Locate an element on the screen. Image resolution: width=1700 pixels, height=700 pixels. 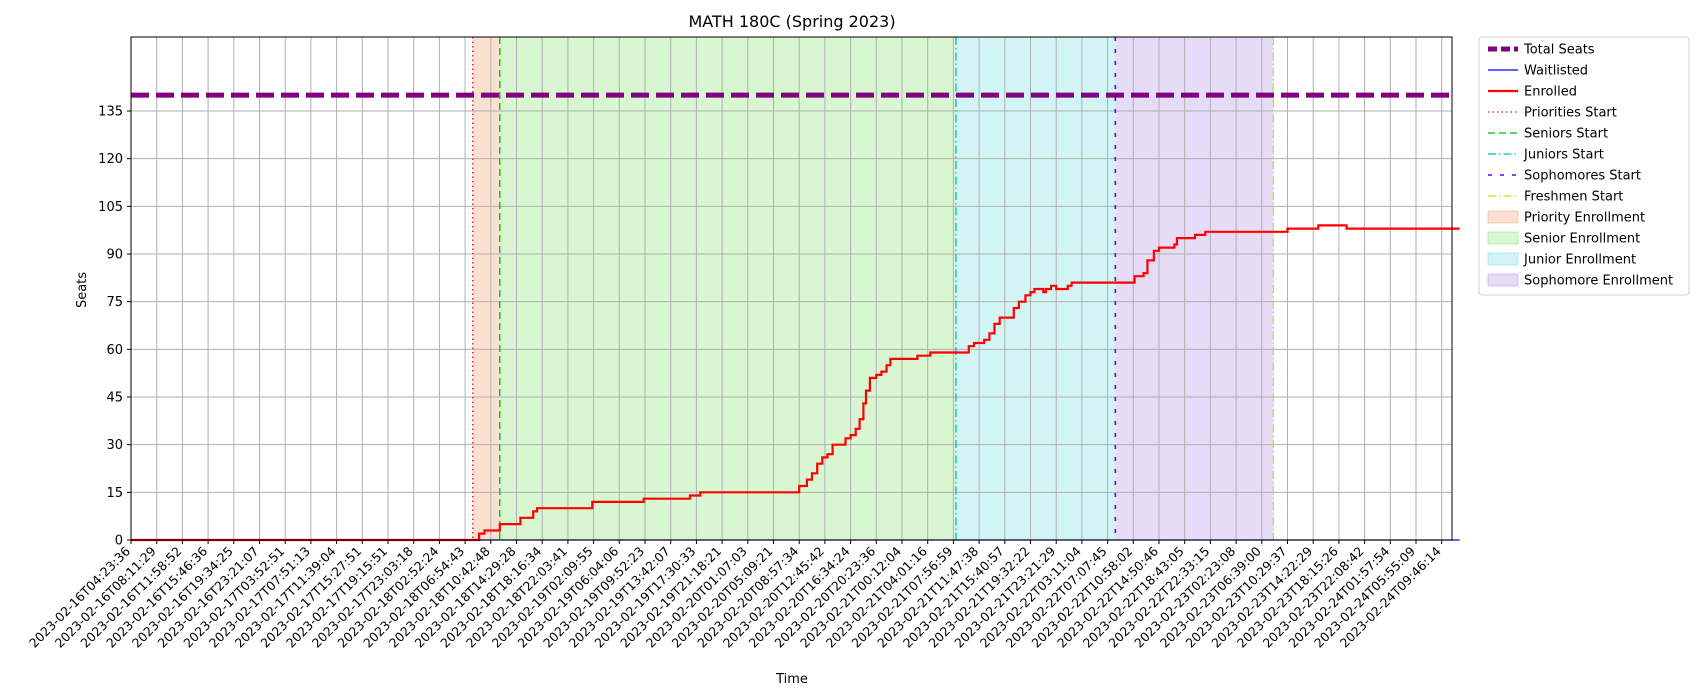
legend-label: Junior Enrollment is located at coordinates (1579, 260).